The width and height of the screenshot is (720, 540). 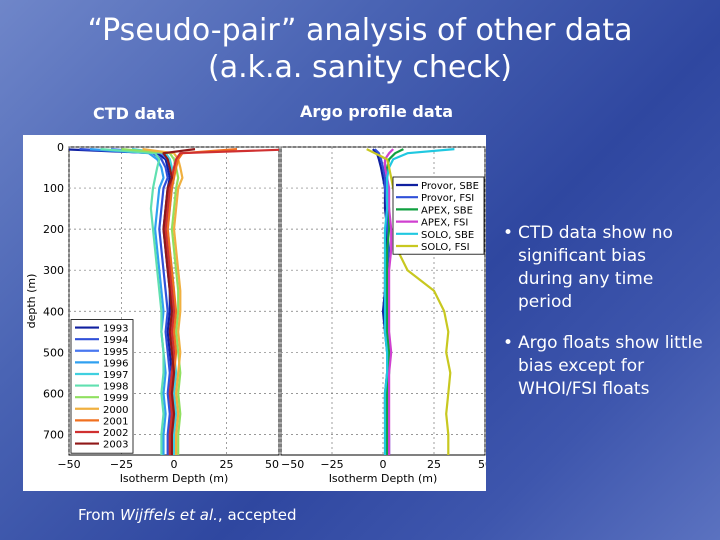 What do you see at coordinates (115, 363) in the screenshot?
I see `legend-label: 1996` at bounding box center [115, 363].